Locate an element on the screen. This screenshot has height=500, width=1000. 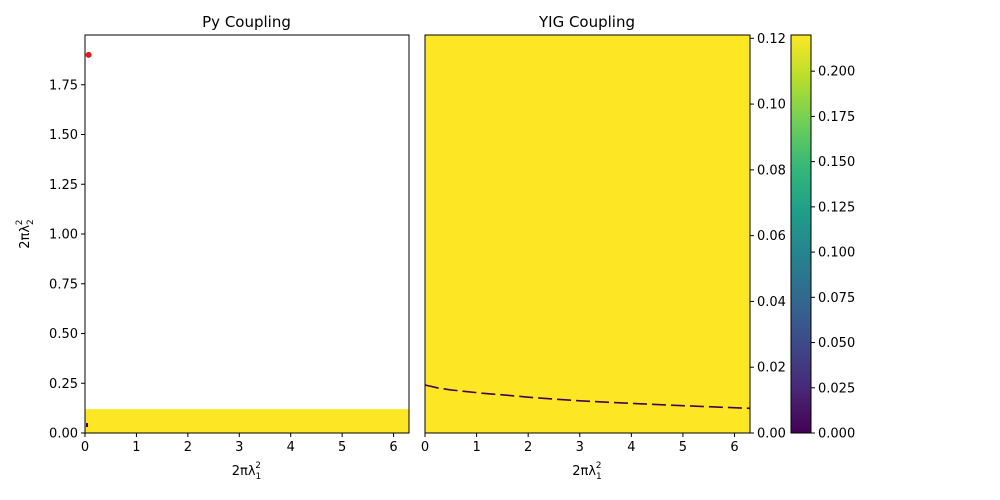
yig-y-ticks: 0.00 0.02 0.04 0.06 0.08 0.10 0.12 is located at coordinates (768, 237).